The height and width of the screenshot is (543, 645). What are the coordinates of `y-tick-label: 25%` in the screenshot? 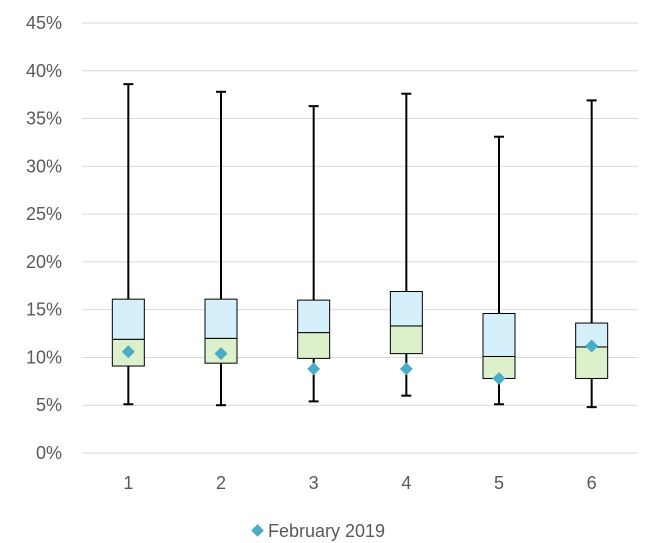 It's located at (44, 214).